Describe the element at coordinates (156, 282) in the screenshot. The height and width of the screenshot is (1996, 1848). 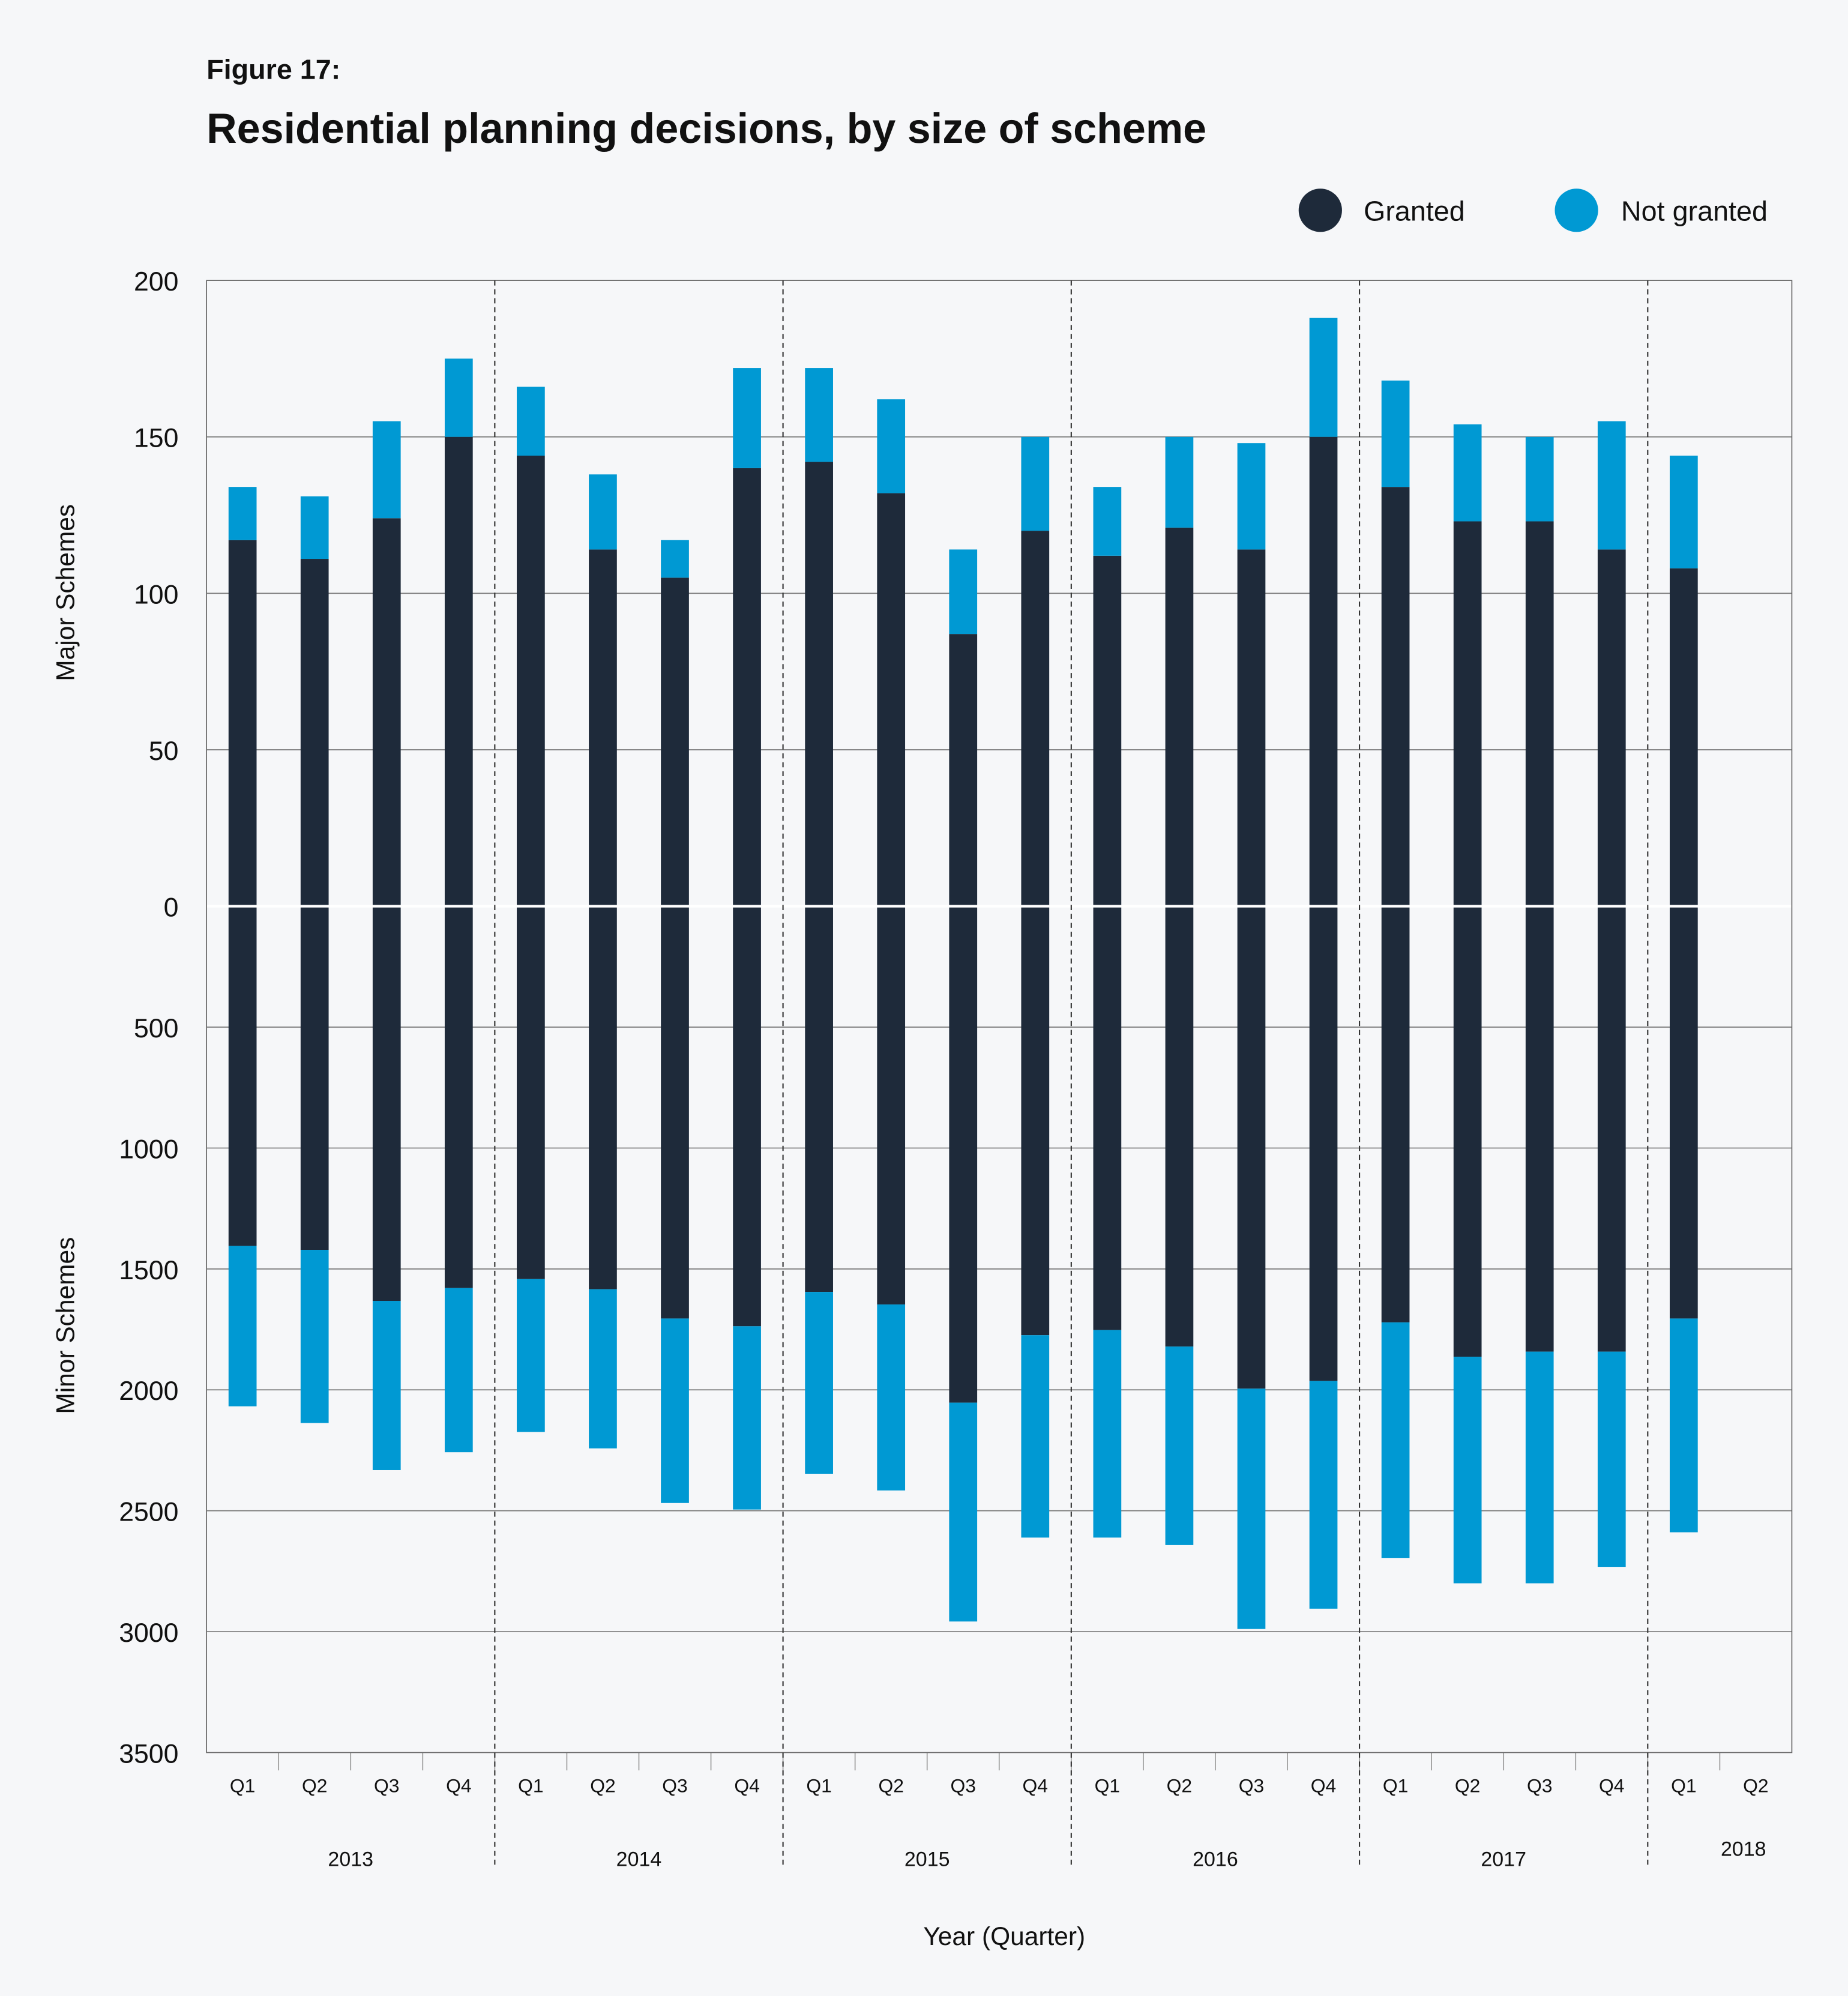
I see `y-tick-label-major: 200` at that location.